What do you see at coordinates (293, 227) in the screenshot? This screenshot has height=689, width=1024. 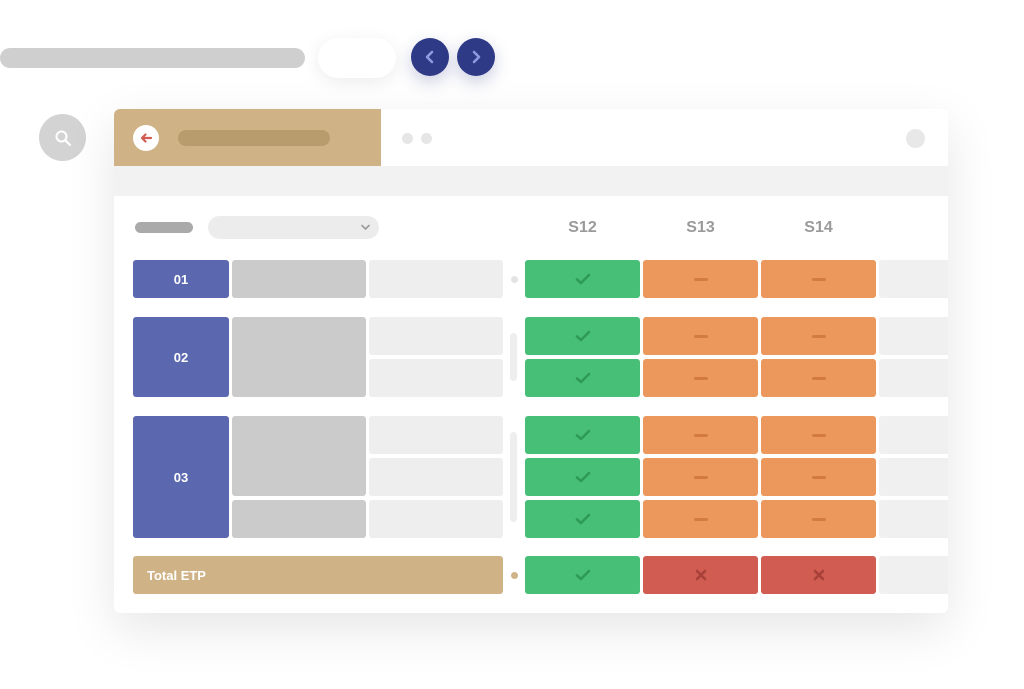 I see `filter-select` at bounding box center [293, 227].